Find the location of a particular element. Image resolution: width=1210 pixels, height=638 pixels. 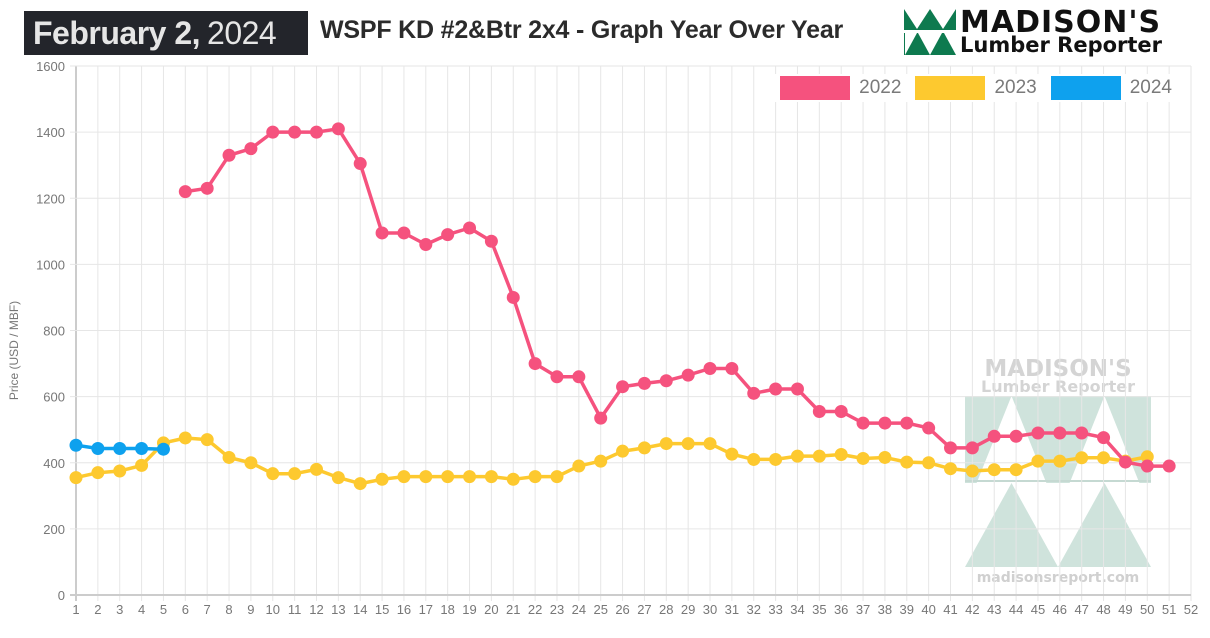

x-tick-label: 14 is located at coordinates (360, 609).